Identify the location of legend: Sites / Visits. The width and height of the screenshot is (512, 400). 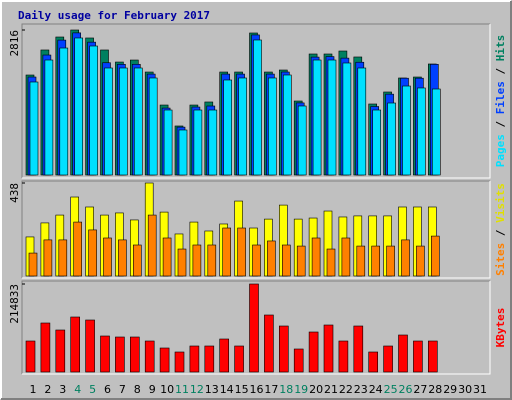
(500, 229).